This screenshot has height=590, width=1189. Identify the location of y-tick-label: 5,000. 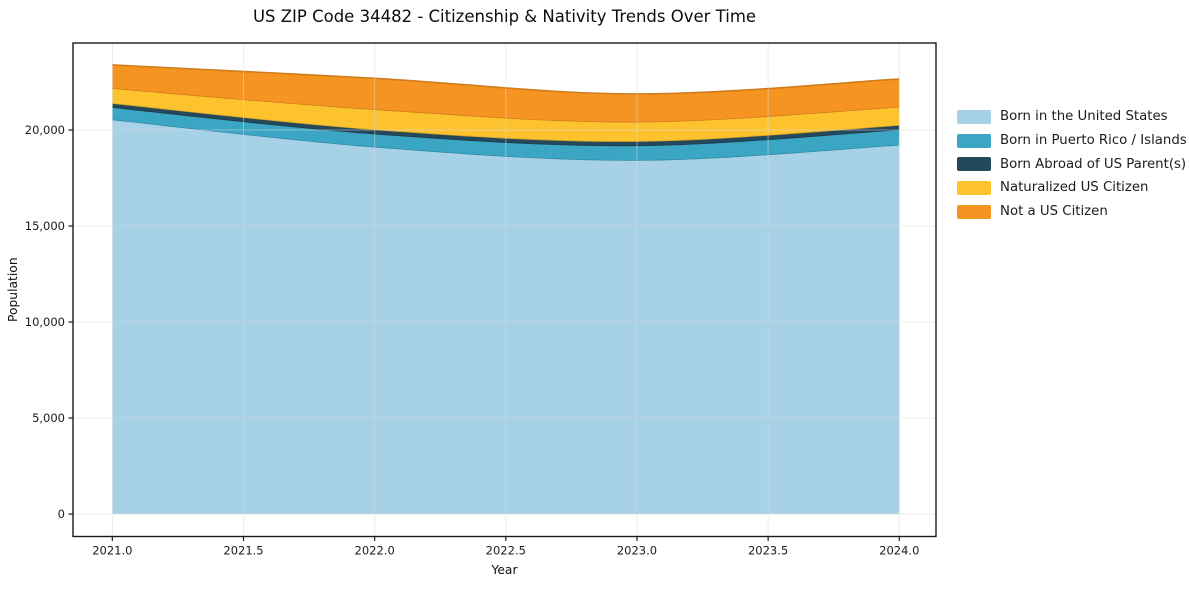
(48, 418).